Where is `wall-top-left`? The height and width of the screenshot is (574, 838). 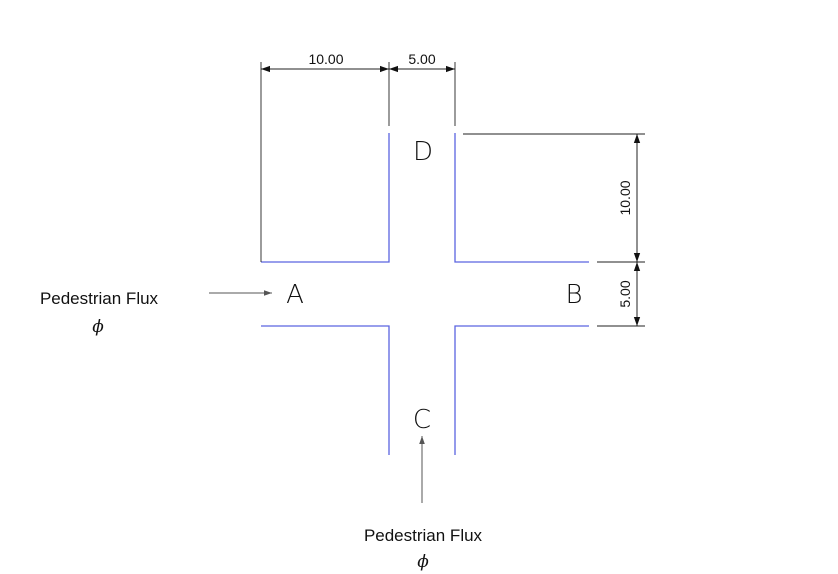
wall-top-left is located at coordinates (325, 198).